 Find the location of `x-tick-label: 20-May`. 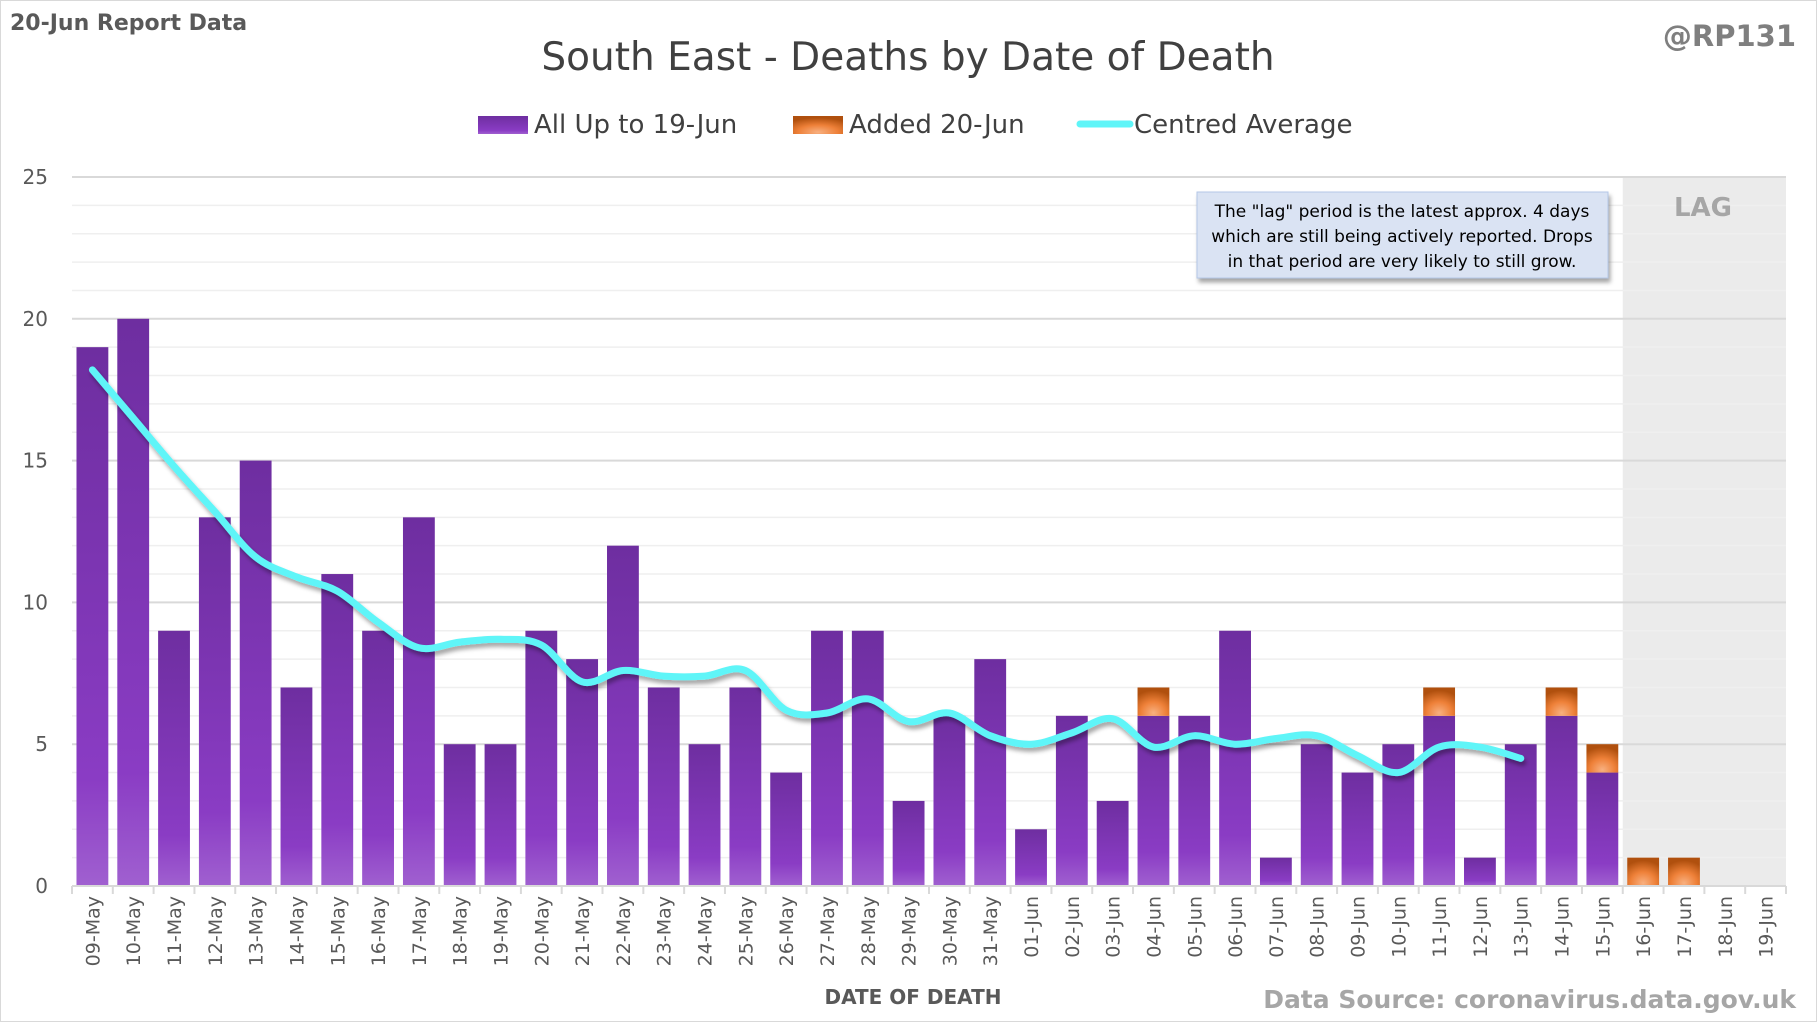

x-tick-label: 20-May is located at coordinates (542, 931).